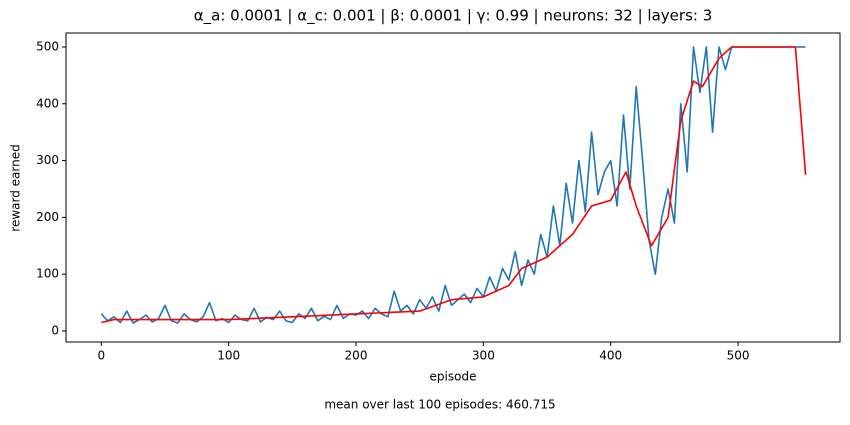  What do you see at coordinates (610, 356) in the screenshot?
I see `x-tick-label: 400` at bounding box center [610, 356].